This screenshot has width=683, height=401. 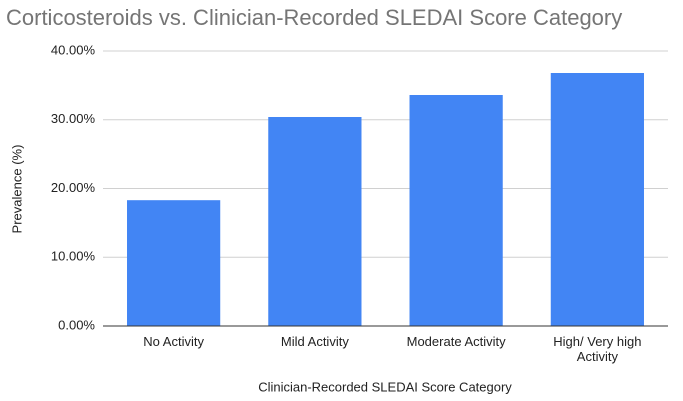 I want to click on x-tick-label: Mild Activity, so click(x=314, y=341).